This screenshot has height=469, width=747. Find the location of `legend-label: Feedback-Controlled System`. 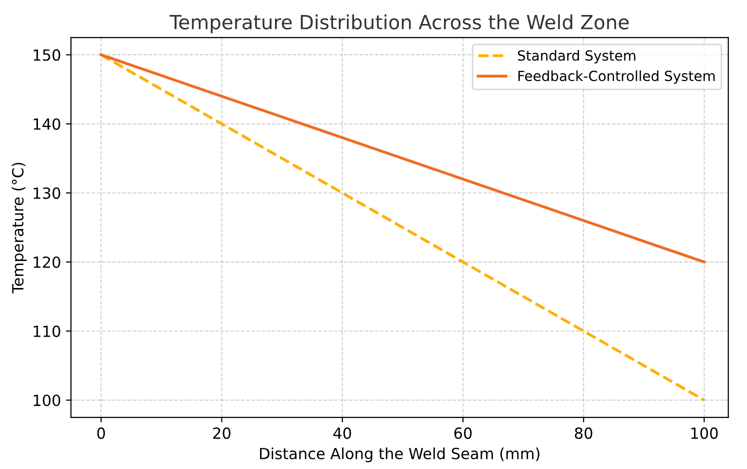

legend-label: Feedback-Controlled System is located at coordinates (616, 77).